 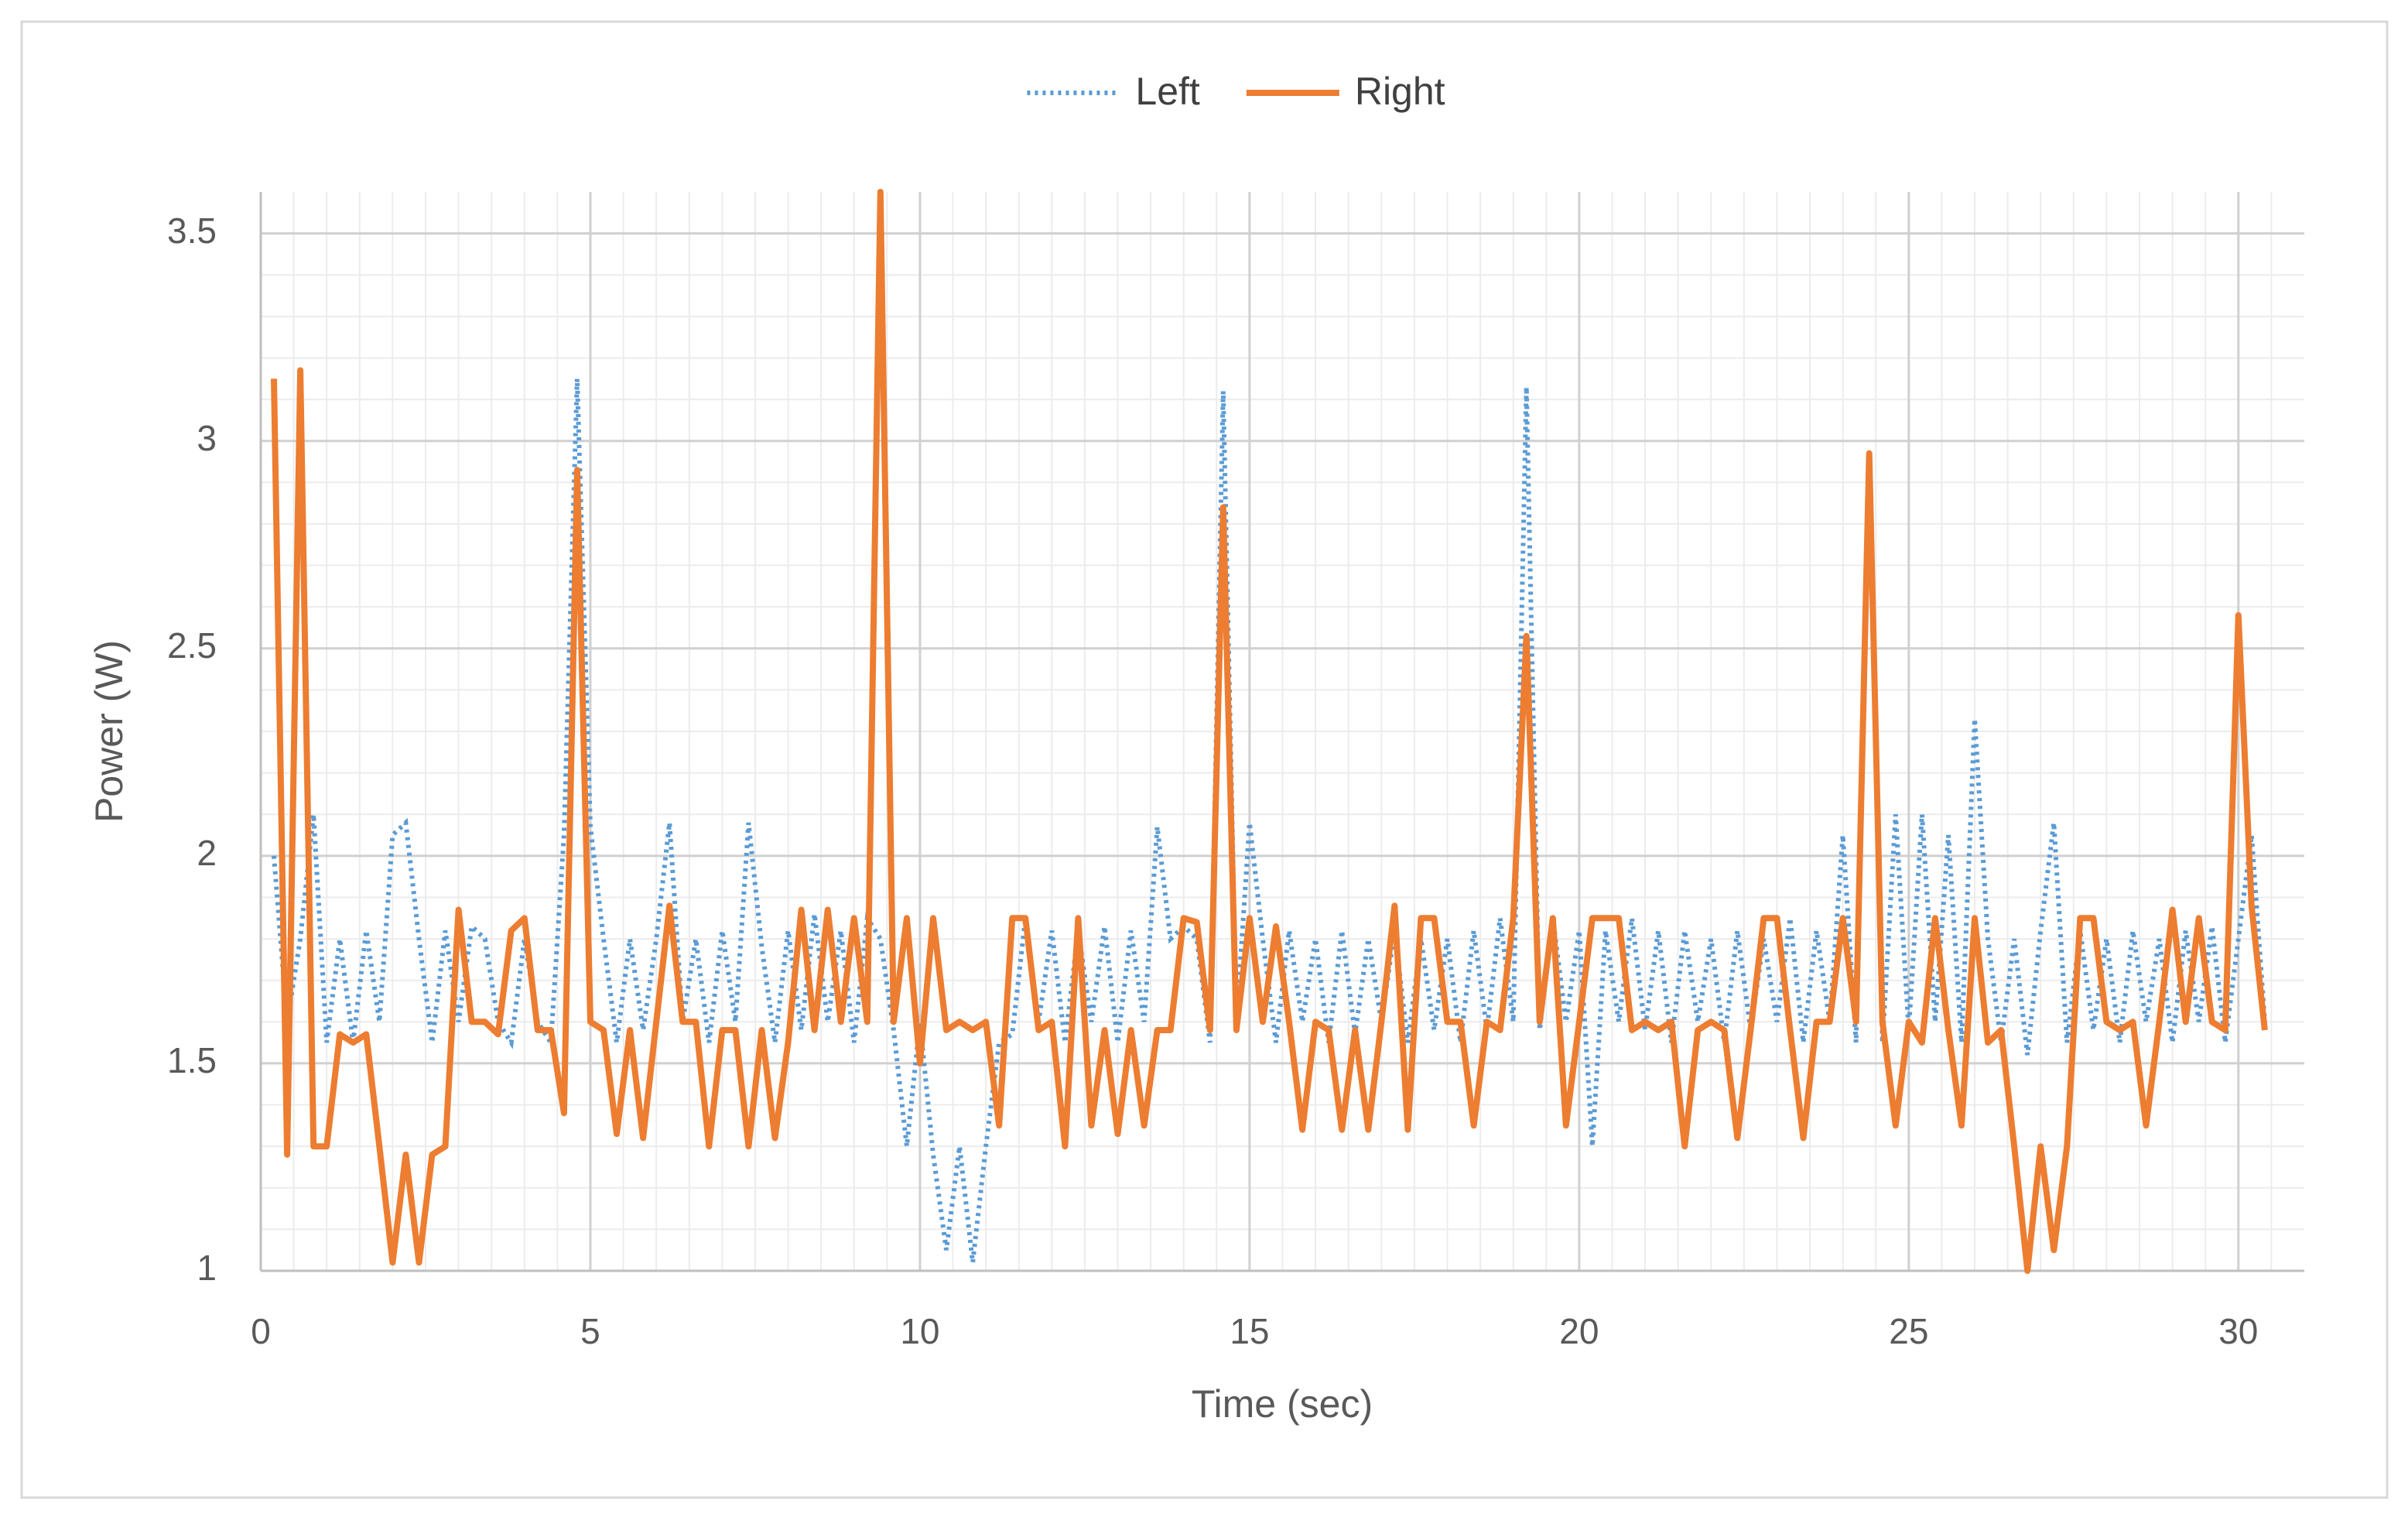 What do you see at coordinates (2238, 1331) in the screenshot?
I see `x-tick-label: 30` at bounding box center [2238, 1331].